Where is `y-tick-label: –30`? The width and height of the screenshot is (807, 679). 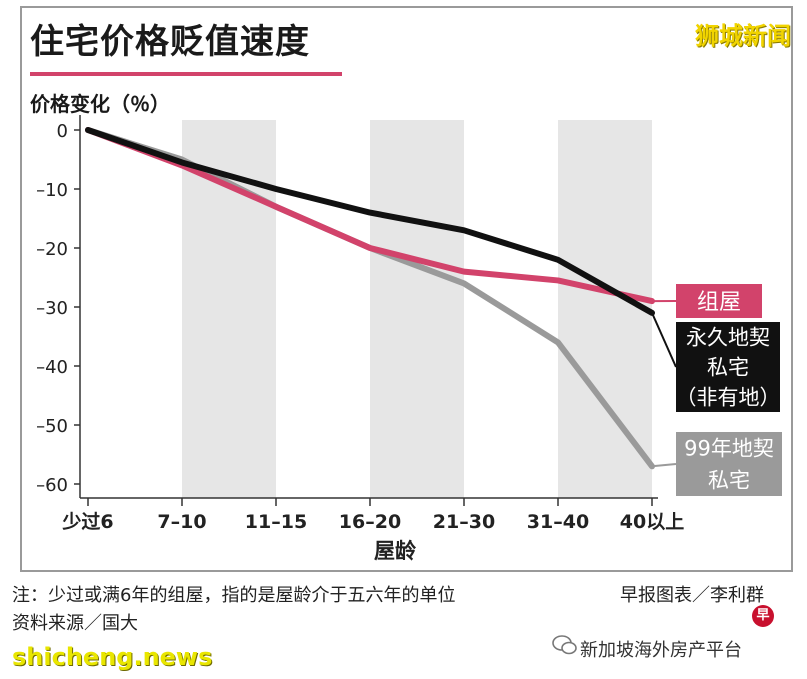
y-tick-label: –30 is located at coordinates (52, 308).